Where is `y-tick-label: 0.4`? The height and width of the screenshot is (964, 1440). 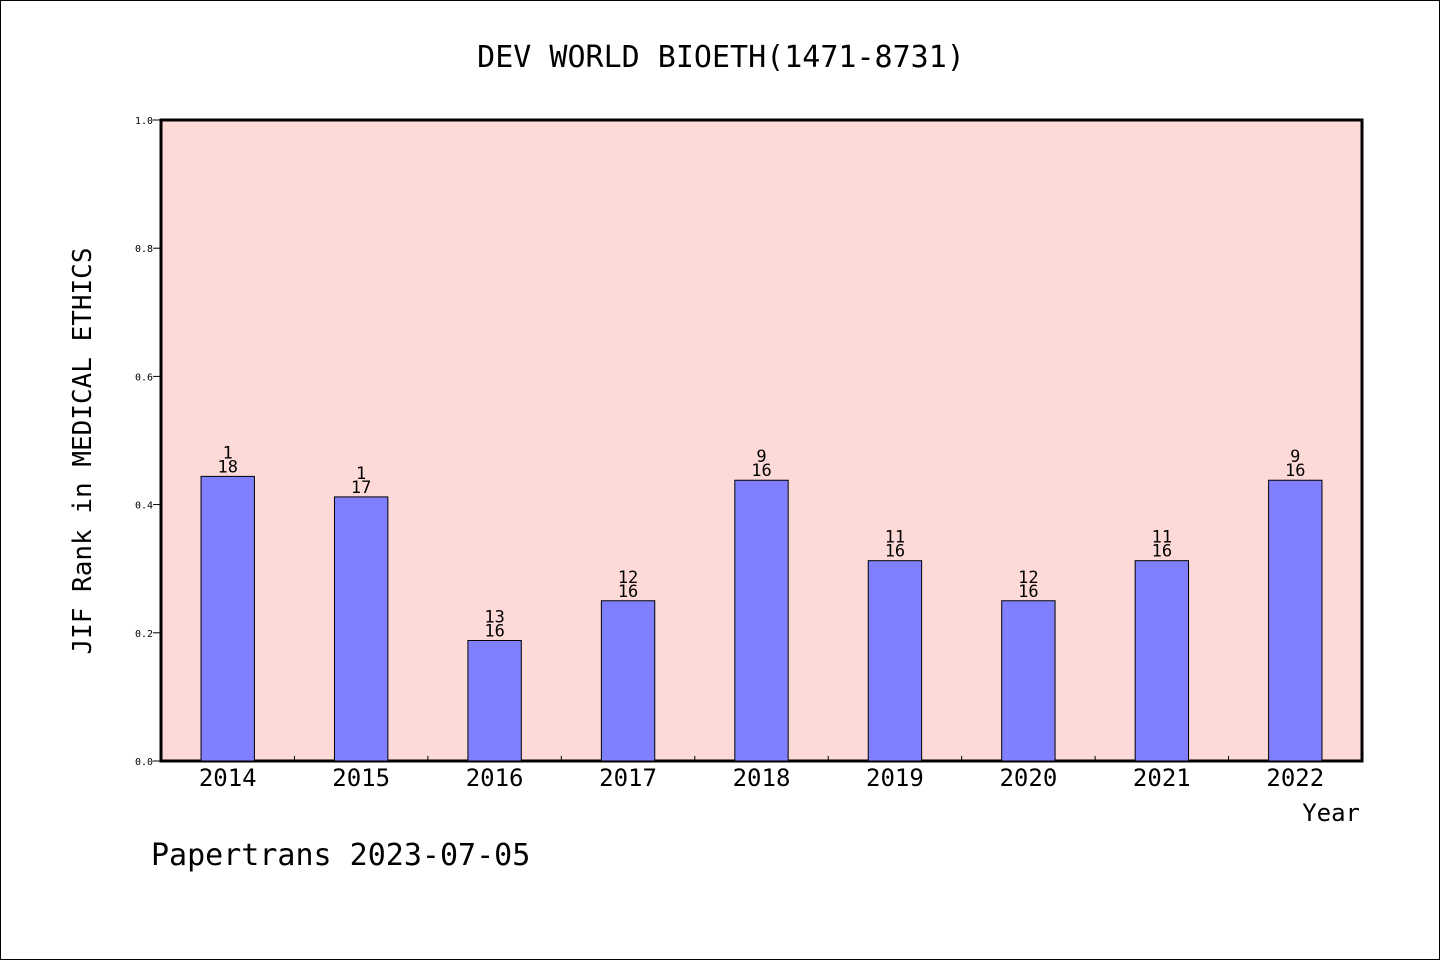
y-tick-label: 0.4 is located at coordinates (144, 506).